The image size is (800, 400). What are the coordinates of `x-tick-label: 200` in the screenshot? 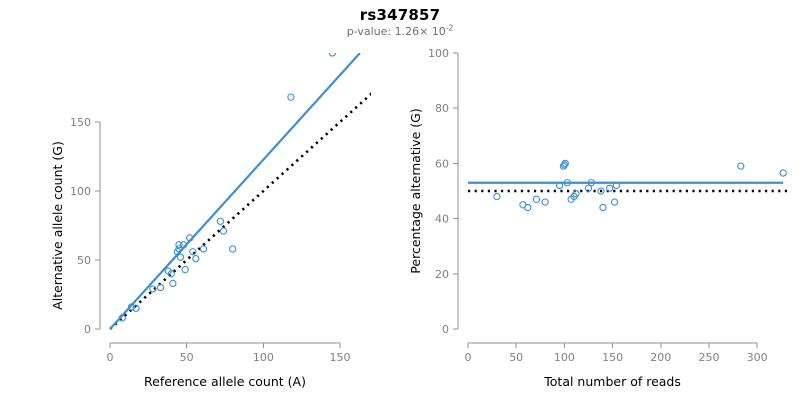 It's located at (660, 357).